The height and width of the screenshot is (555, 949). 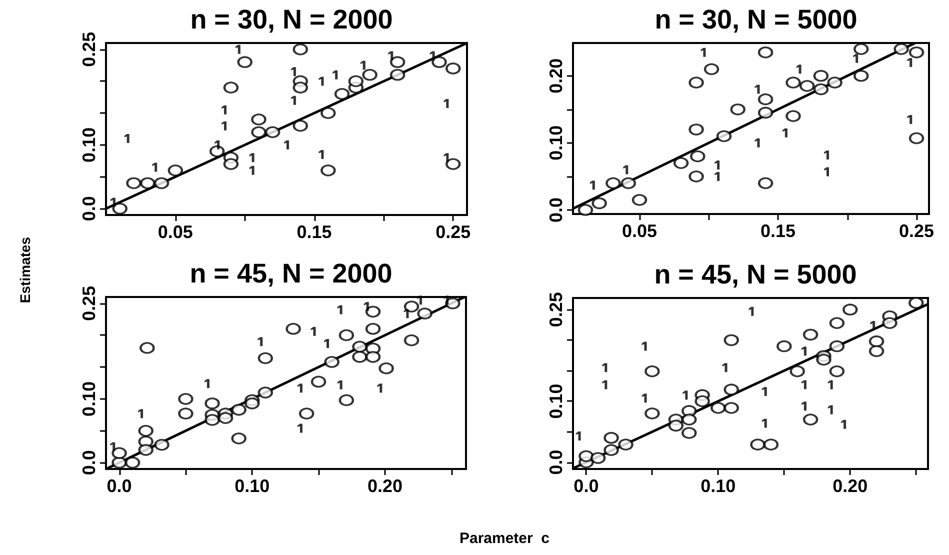 I want to click on chart-title: n = 45, N = 5000, so click(x=755, y=275).